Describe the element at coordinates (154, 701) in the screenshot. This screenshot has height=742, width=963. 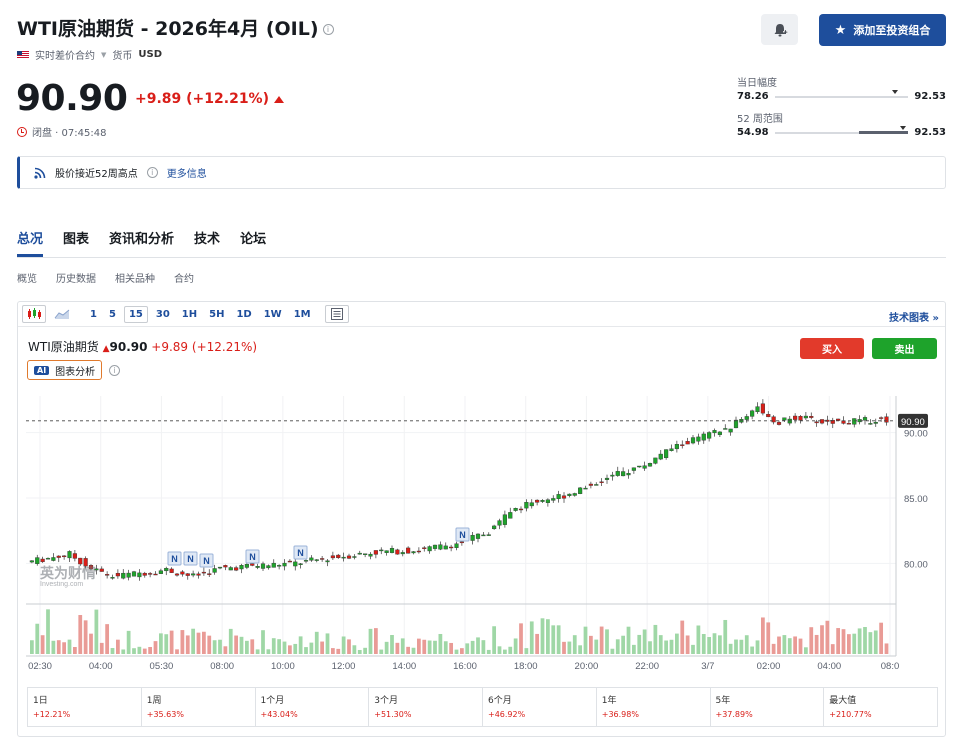
I see `performance-period: 1周` at that location.